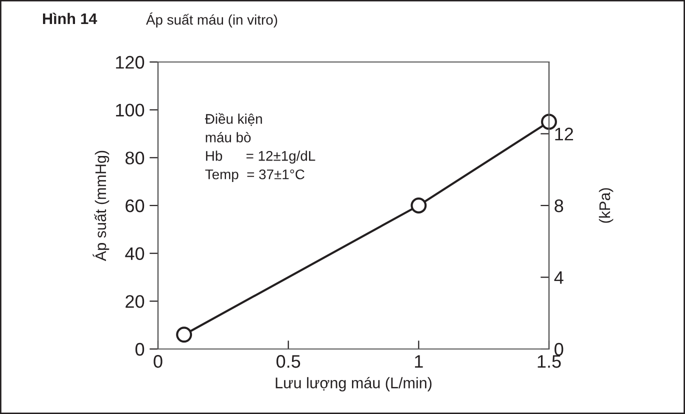 This screenshot has height=414, width=685. What do you see at coordinates (549, 361) in the screenshot?
I see `x-tick-label: 1.5` at bounding box center [549, 361].